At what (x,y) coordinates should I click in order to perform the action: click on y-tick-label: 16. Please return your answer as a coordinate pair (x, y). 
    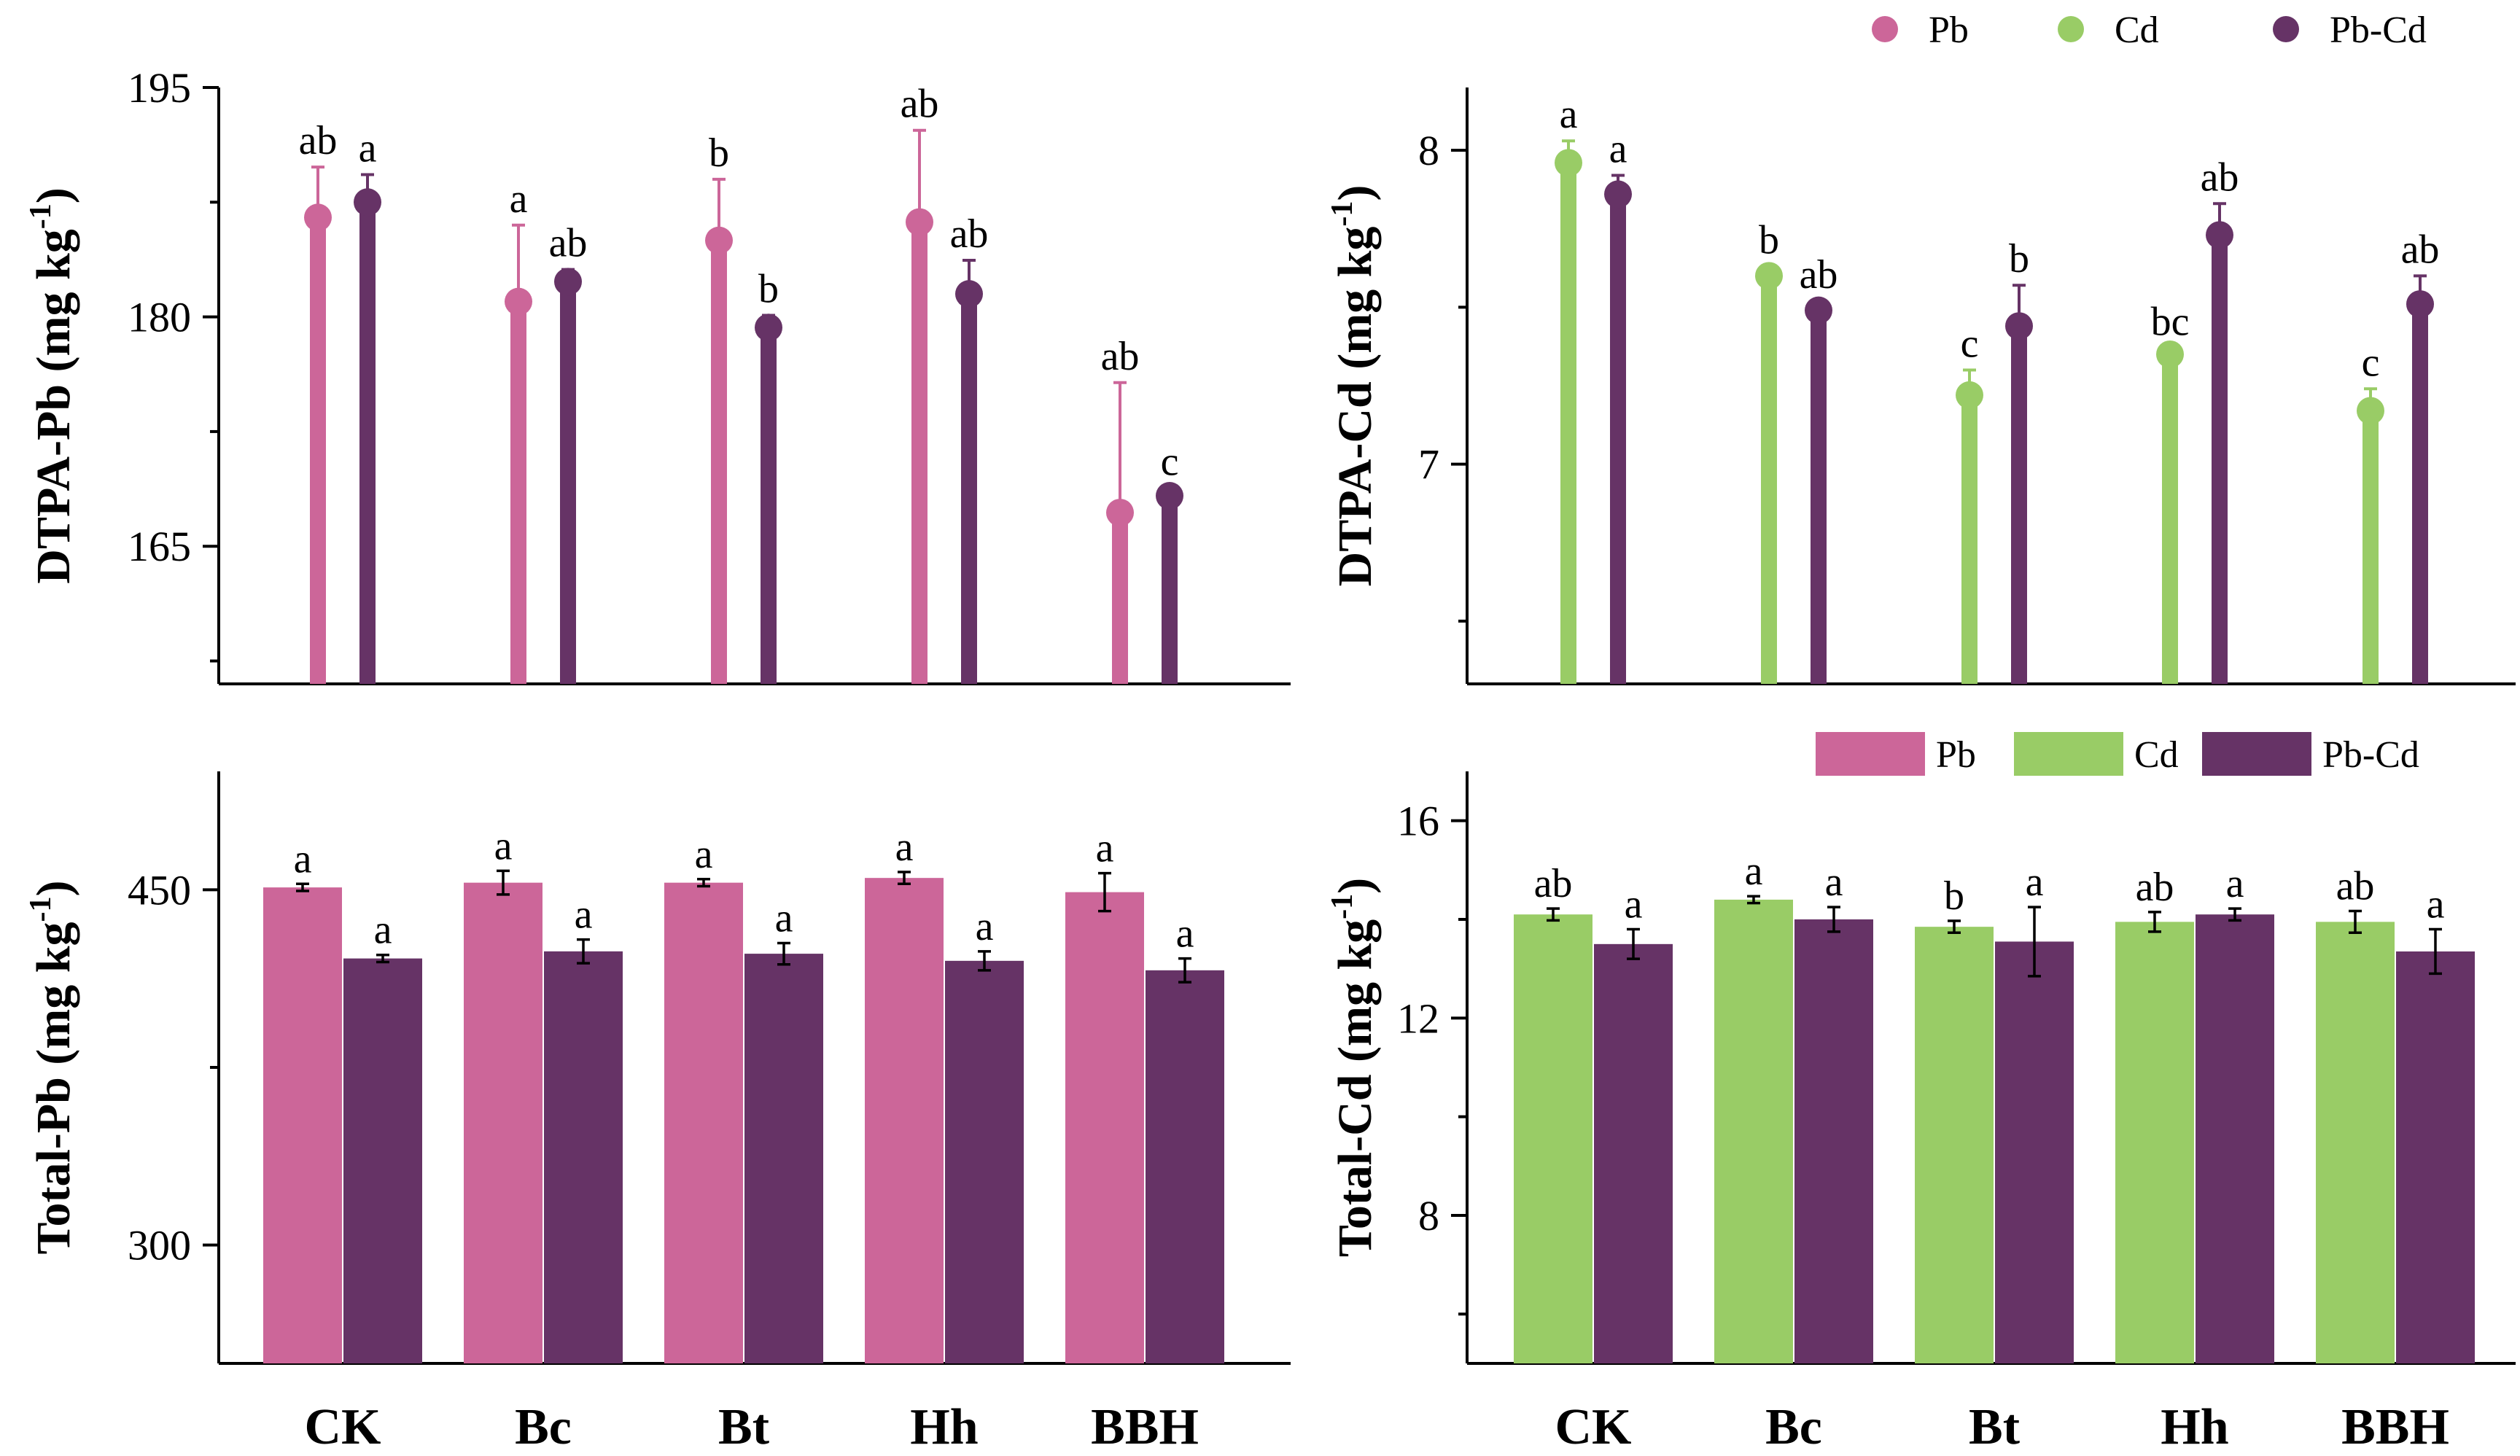
    Looking at the image, I should click on (1418, 821).